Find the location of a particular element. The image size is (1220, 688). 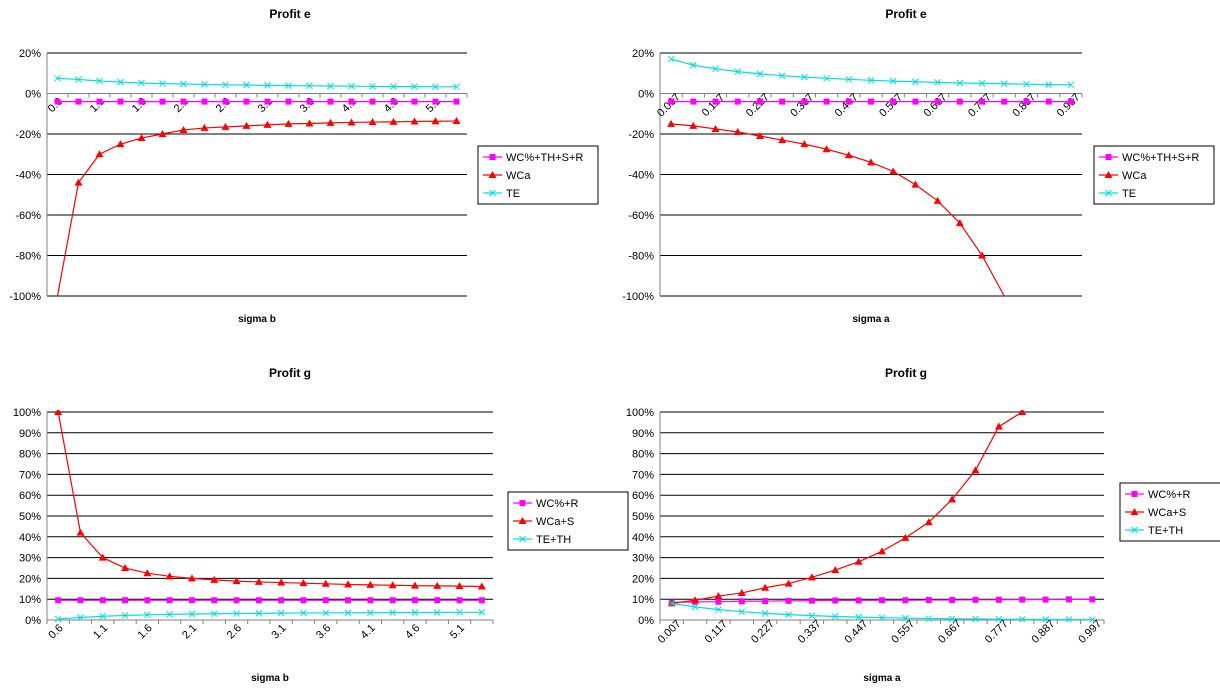

y-tick-label: 70% is located at coordinates (643, 475).